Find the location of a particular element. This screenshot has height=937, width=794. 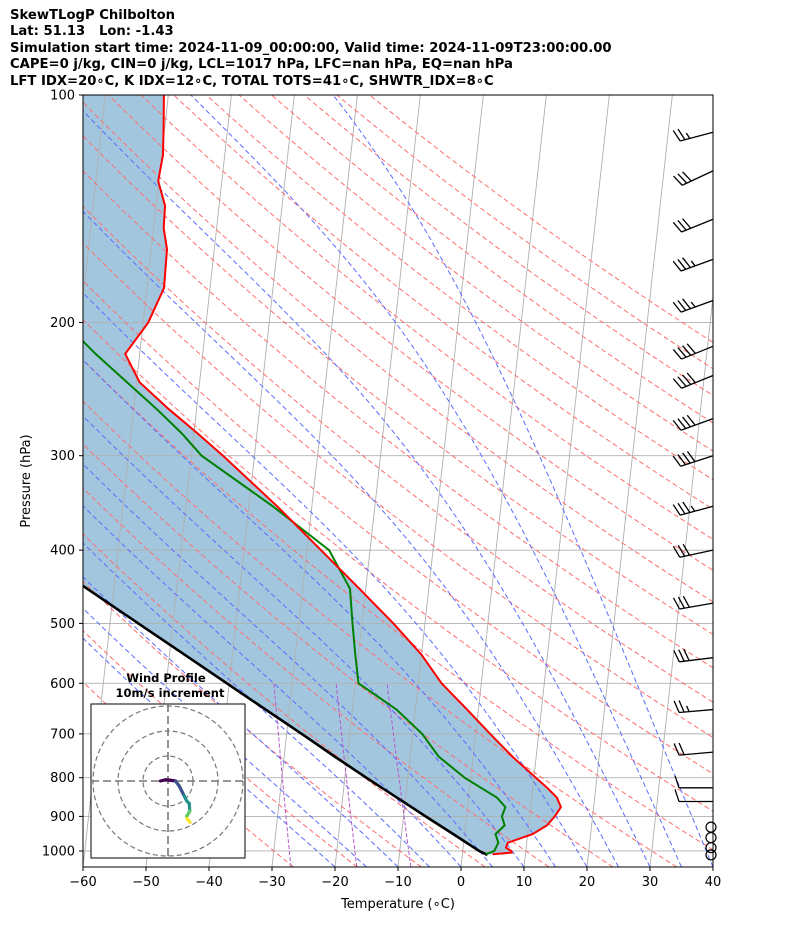

dry-adiabat-line is located at coordinates (220, 748).